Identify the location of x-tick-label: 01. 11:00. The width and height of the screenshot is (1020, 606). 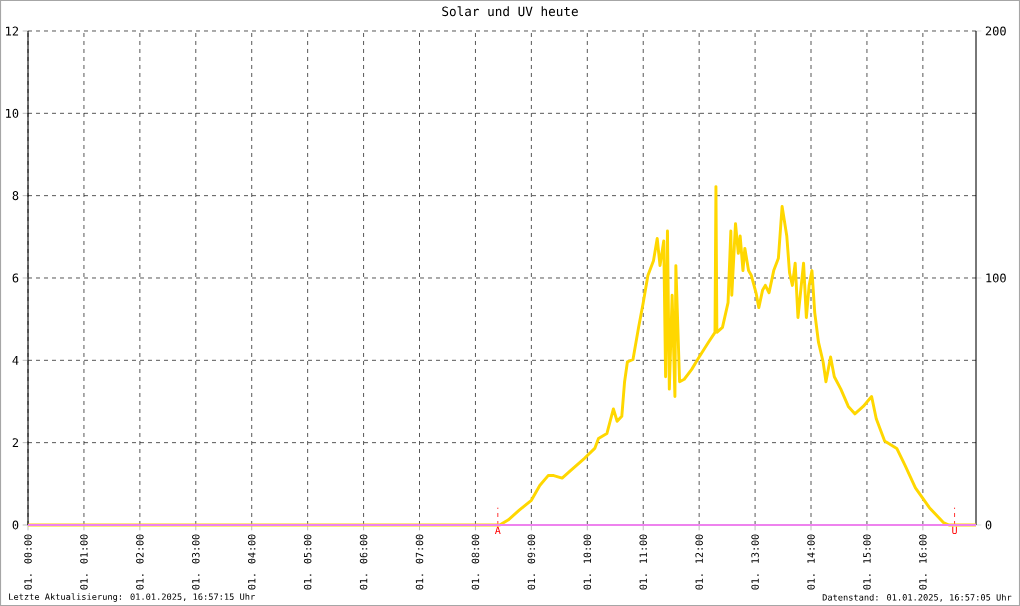
(643, 562).